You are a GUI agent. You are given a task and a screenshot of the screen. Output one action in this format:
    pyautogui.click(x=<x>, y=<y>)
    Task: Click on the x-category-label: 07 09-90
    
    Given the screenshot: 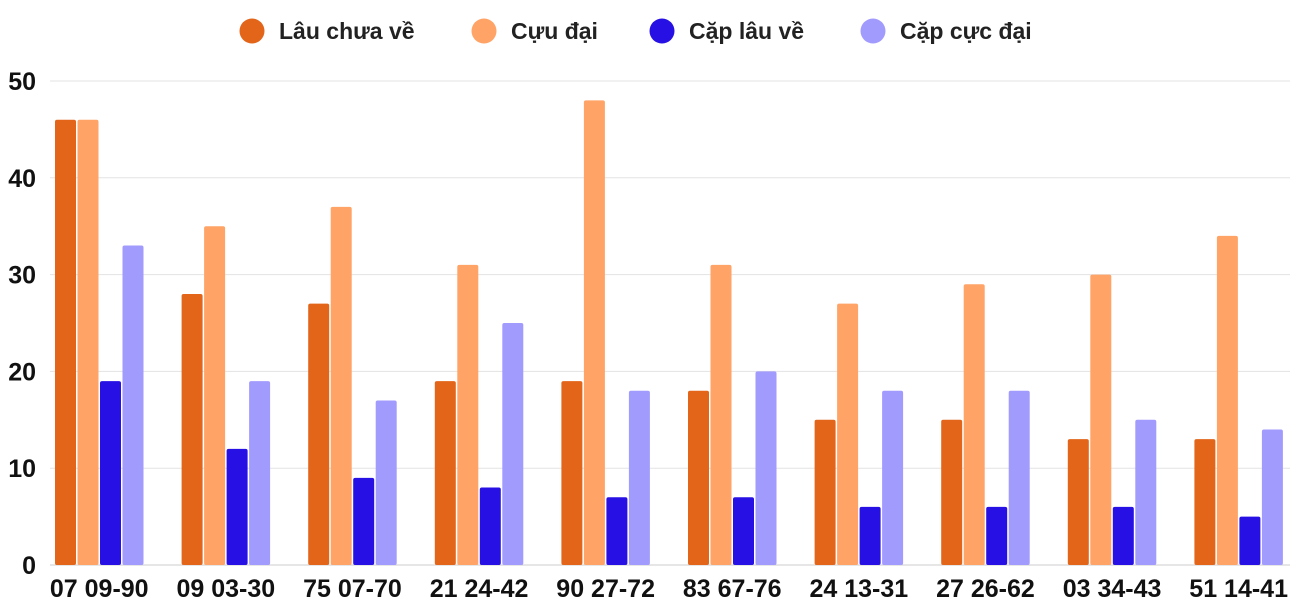 What is the action you would take?
    pyautogui.click(x=99, y=587)
    